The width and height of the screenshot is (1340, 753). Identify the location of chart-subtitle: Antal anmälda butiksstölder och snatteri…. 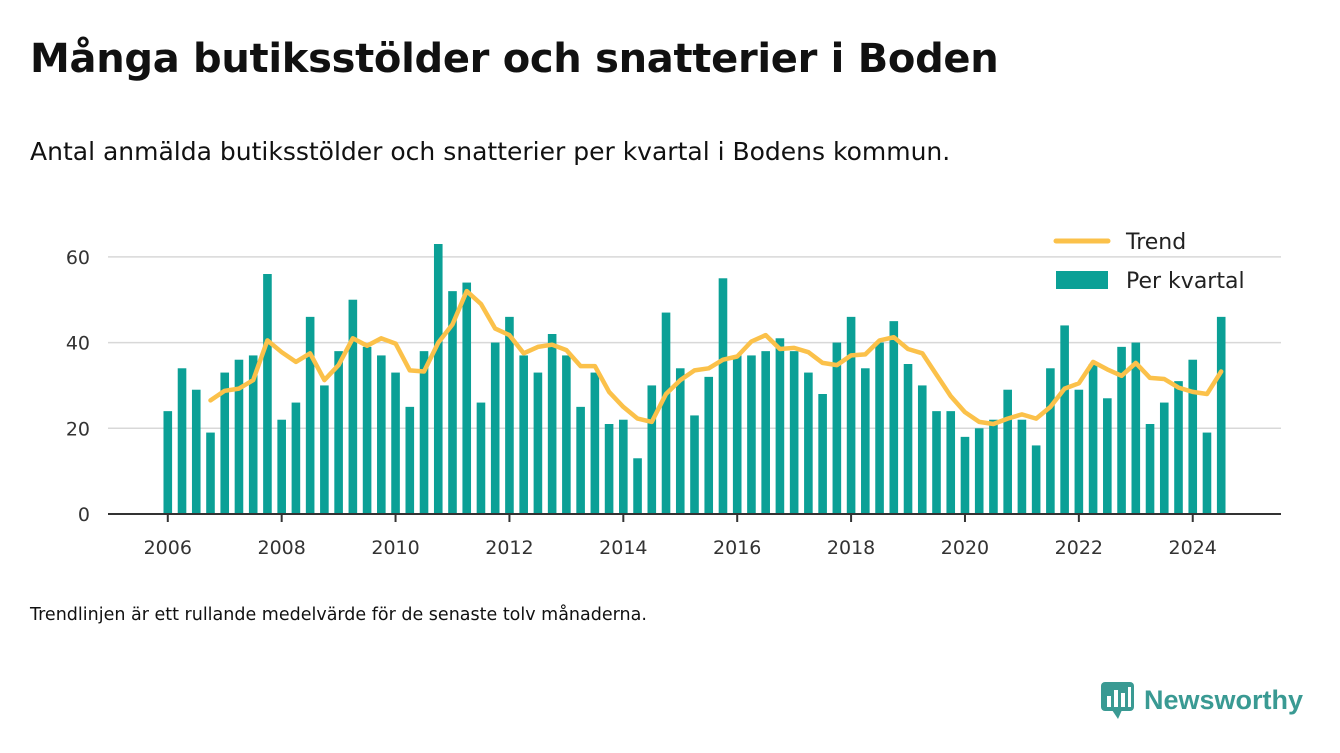
(490, 151).